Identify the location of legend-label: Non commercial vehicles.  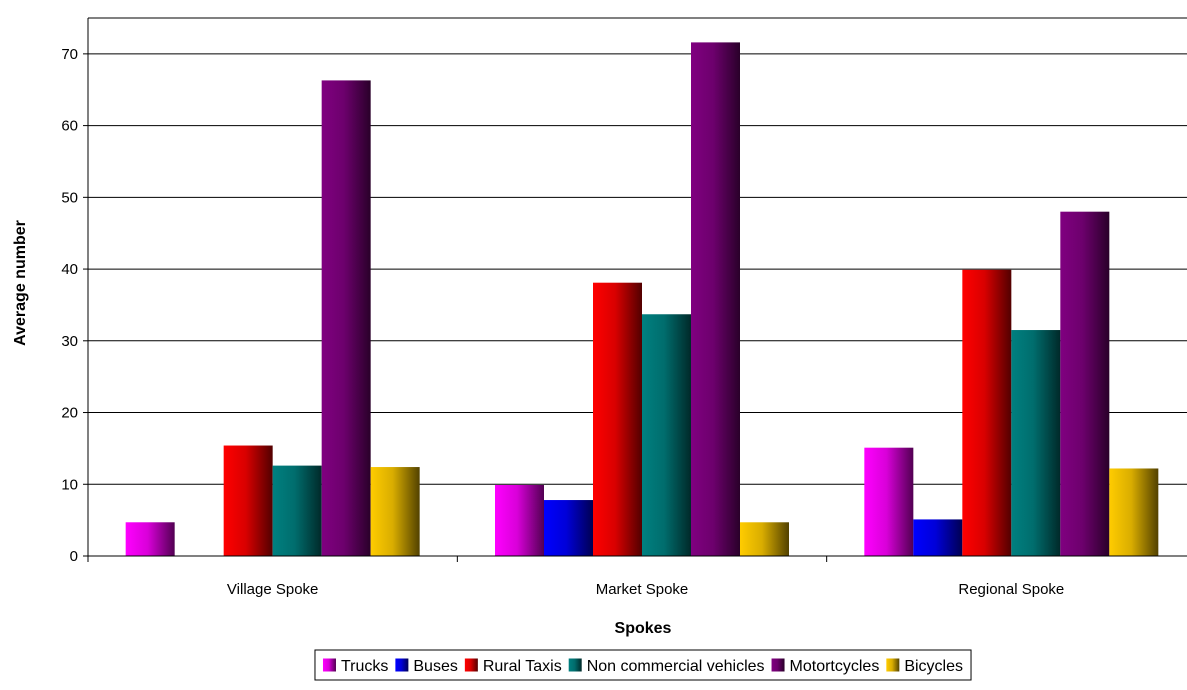
(676, 666).